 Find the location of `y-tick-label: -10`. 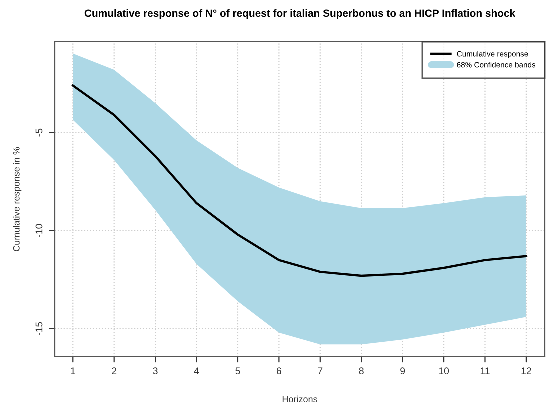

y-tick-label: -10 is located at coordinates (39, 231).